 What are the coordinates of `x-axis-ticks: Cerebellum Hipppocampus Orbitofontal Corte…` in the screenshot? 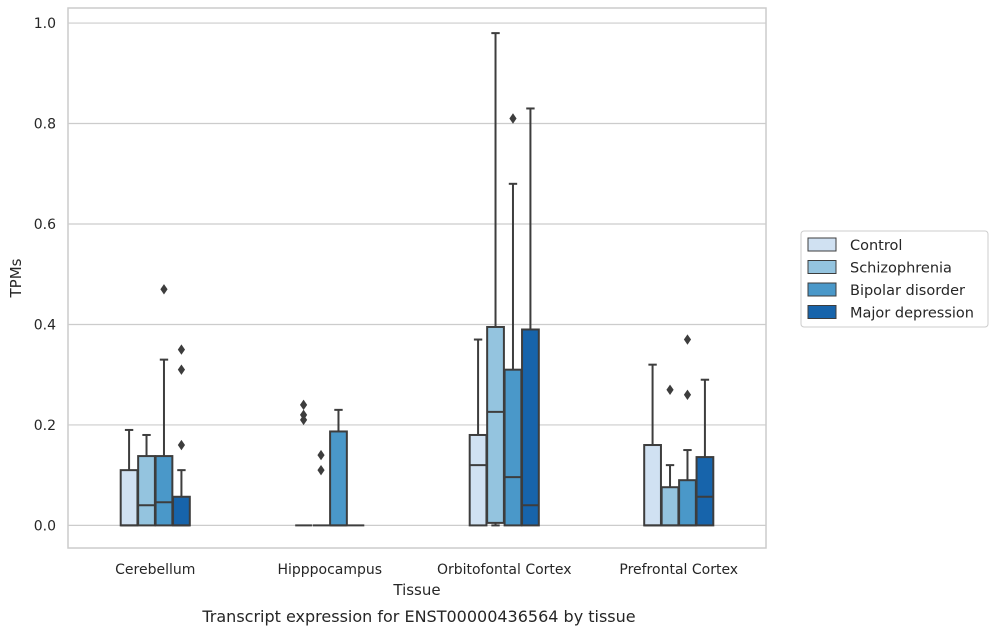 It's located at (426, 570).